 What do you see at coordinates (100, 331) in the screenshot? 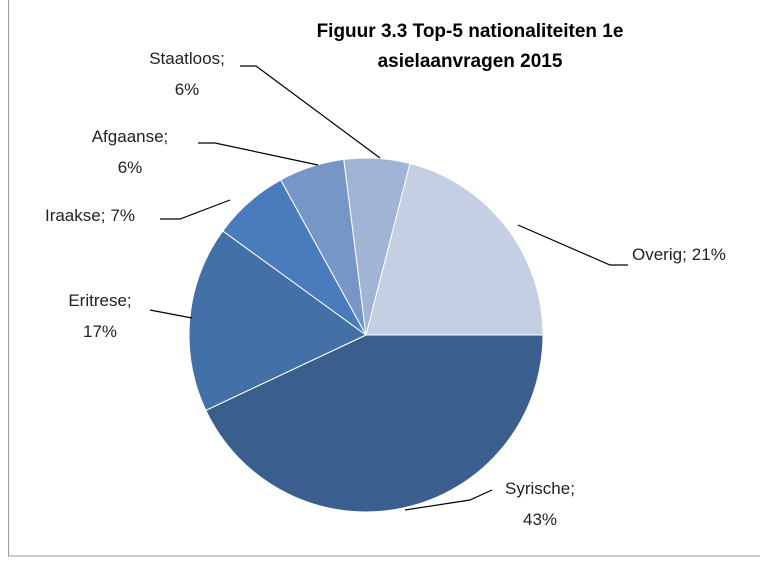
I see `label-value: 17%` at bounding box center [100, 331].